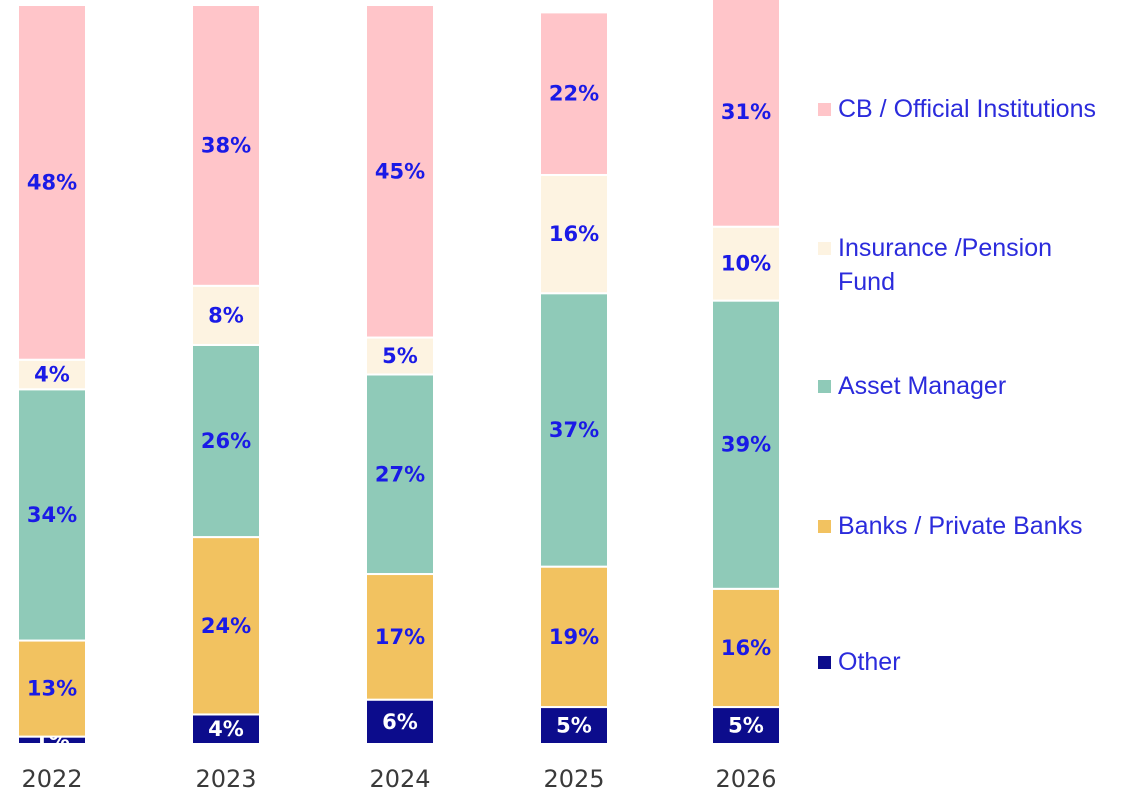 This screenshot has width=1148, height=799. I want to click on x-tick-label: 2023, so click(225, 779).